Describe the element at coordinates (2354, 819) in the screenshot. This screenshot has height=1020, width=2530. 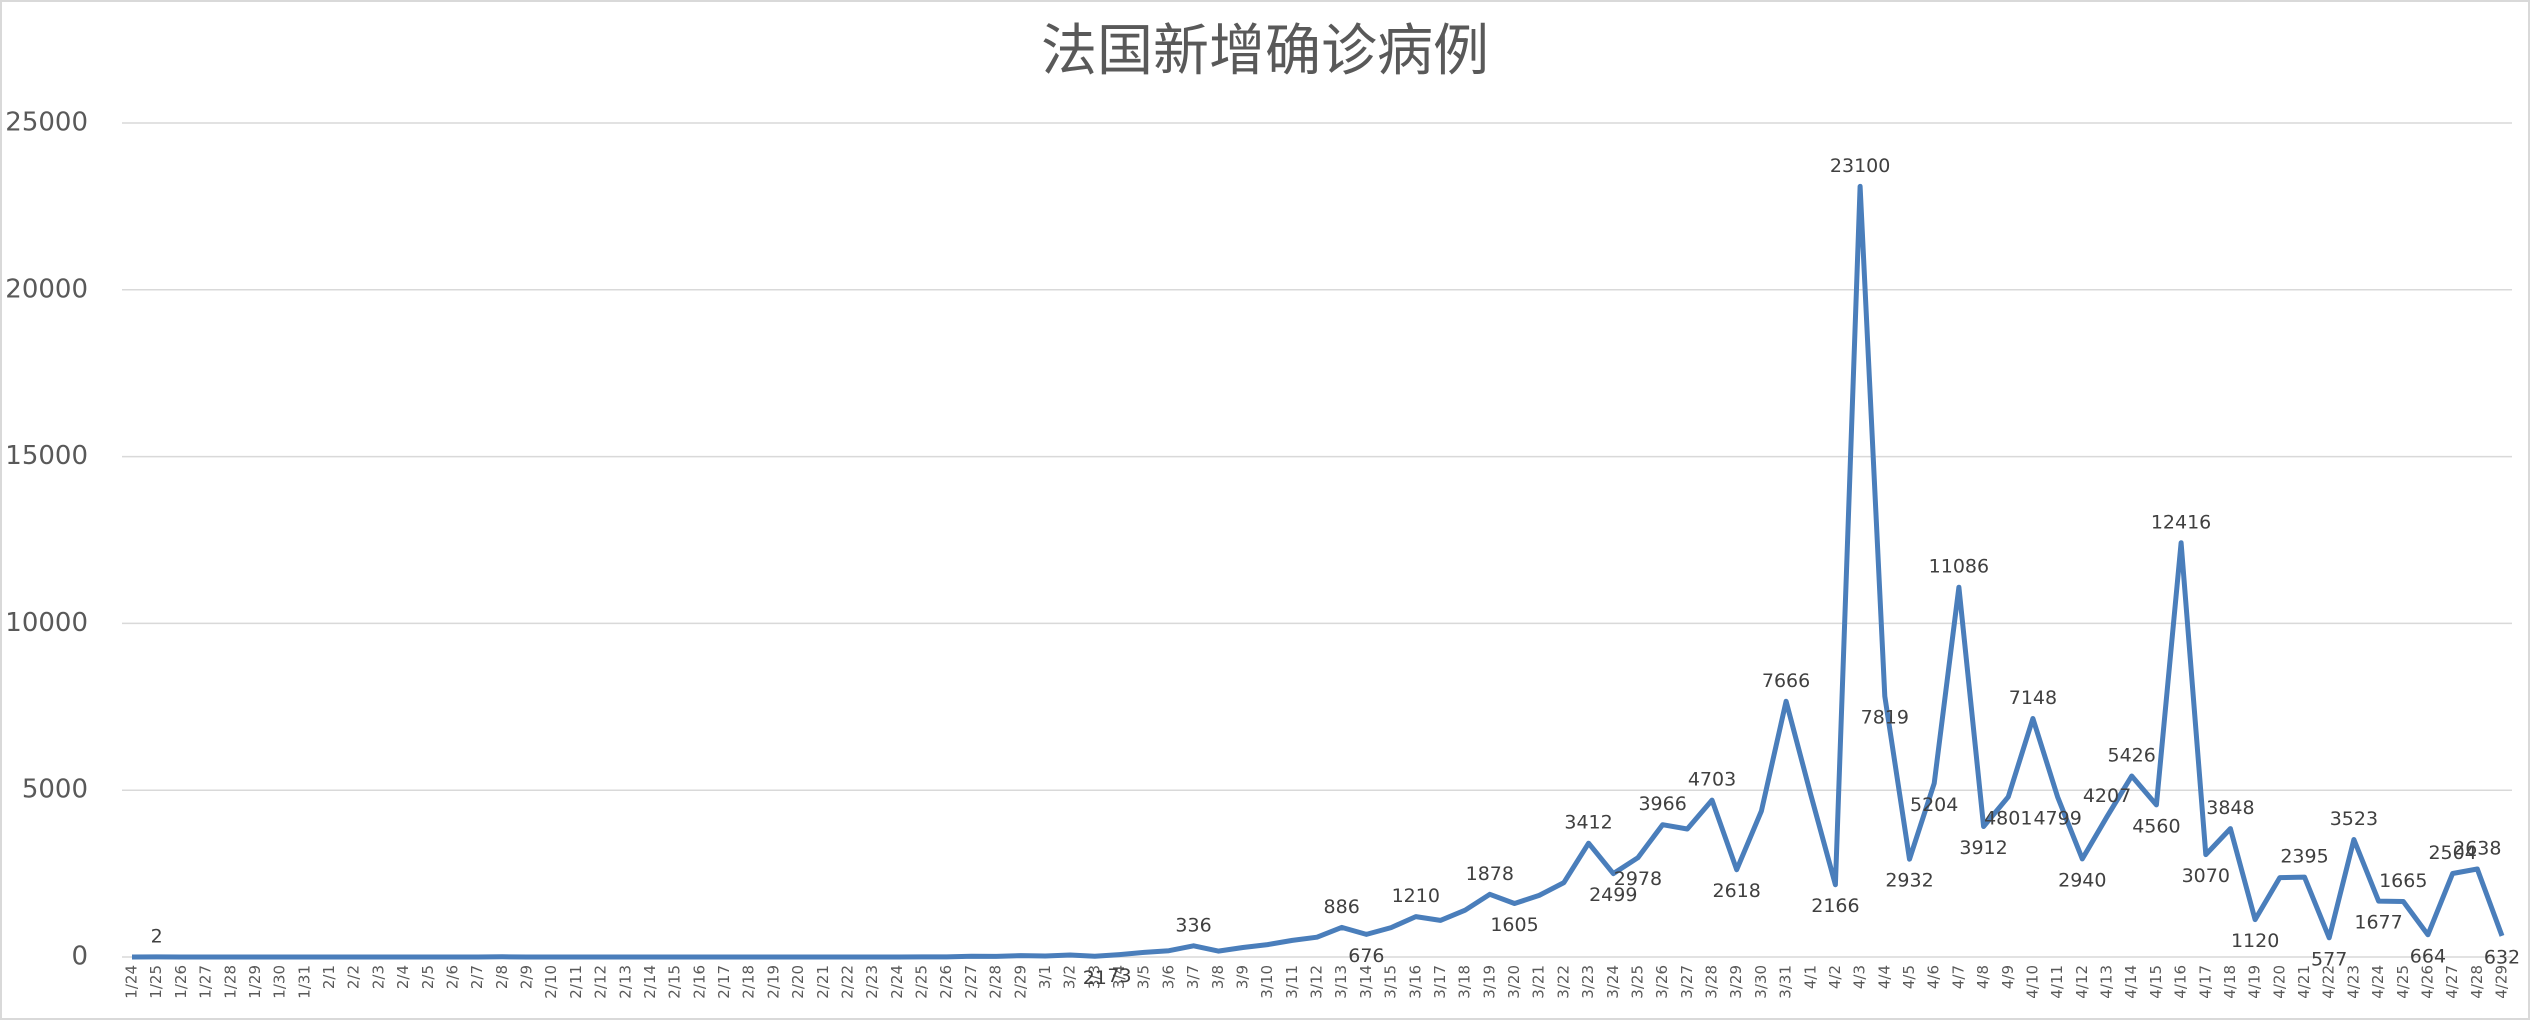
I see `data-label: 3523` at that location.